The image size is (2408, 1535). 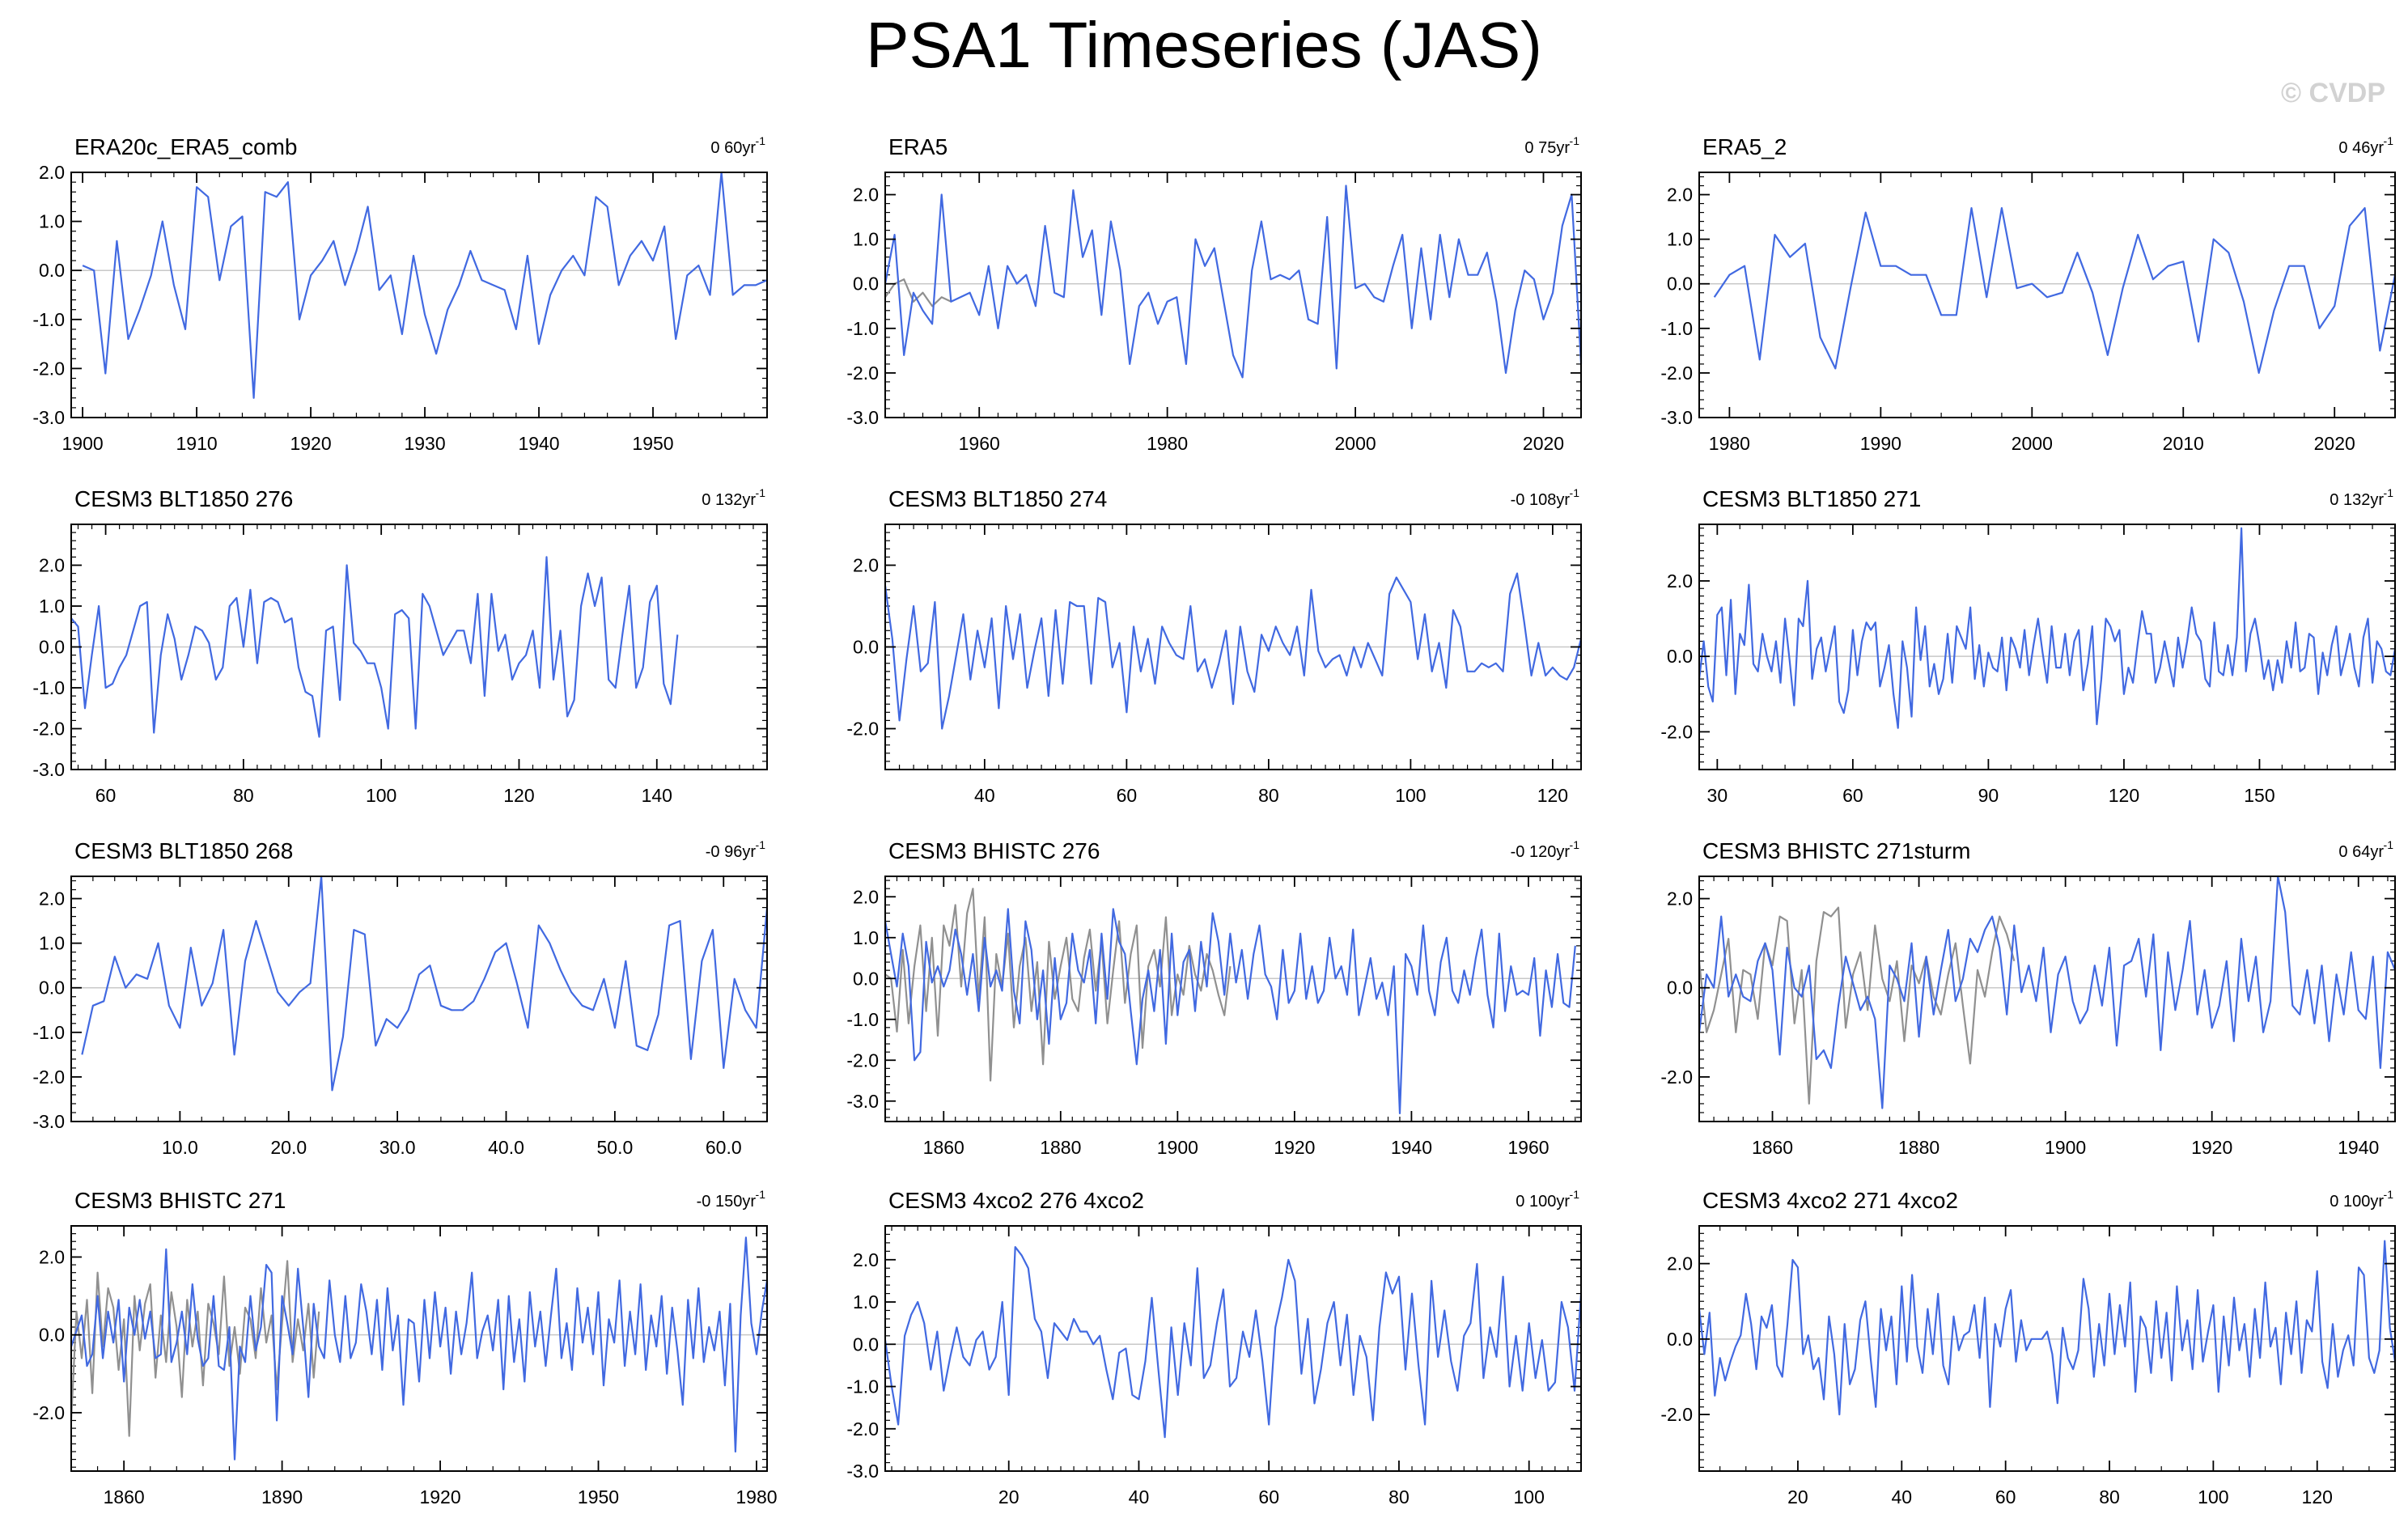 I want to click on x-tick-label: 2020, so click(x=2334, y=443).